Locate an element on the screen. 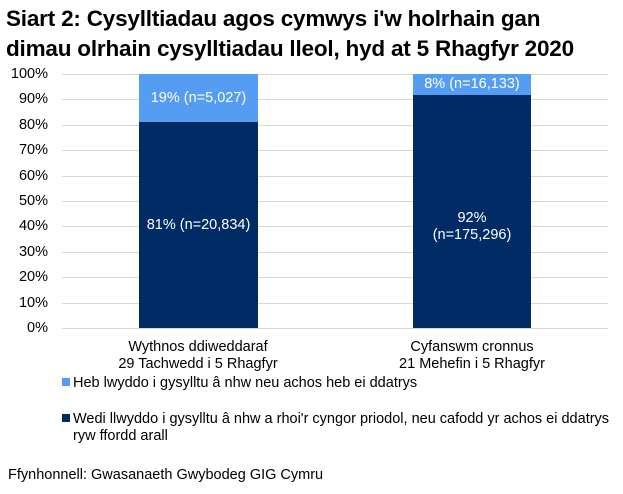 The image size is (623, 494). y-tick-0: 0% is located at coordinates (37, 328).